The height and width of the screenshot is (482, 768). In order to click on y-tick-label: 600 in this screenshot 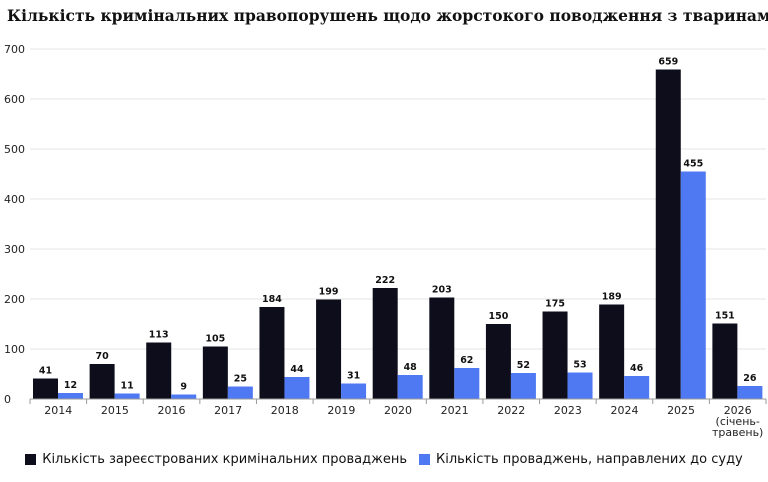, I will do `click(14, 99)`.